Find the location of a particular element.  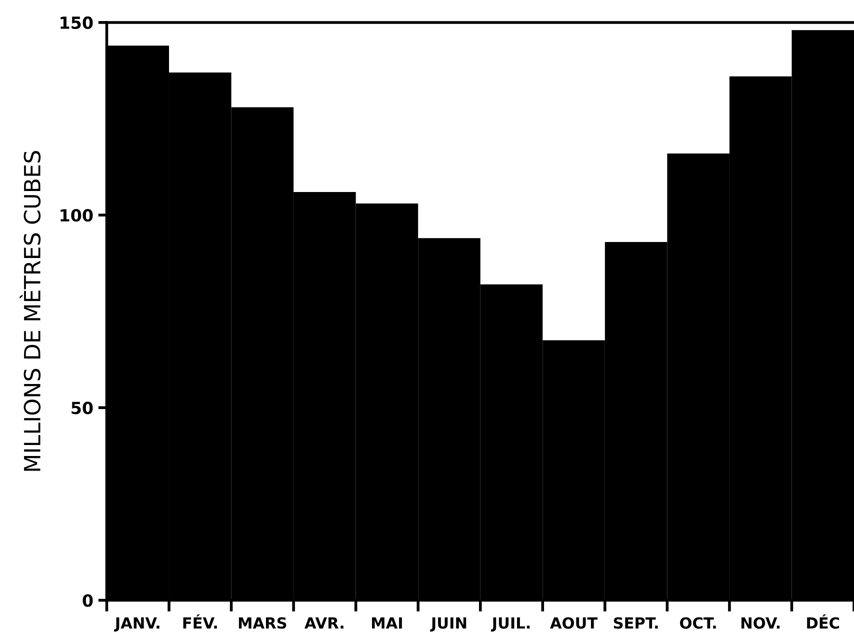

y-tick-label: 100 is located at coordinates (76, 215).